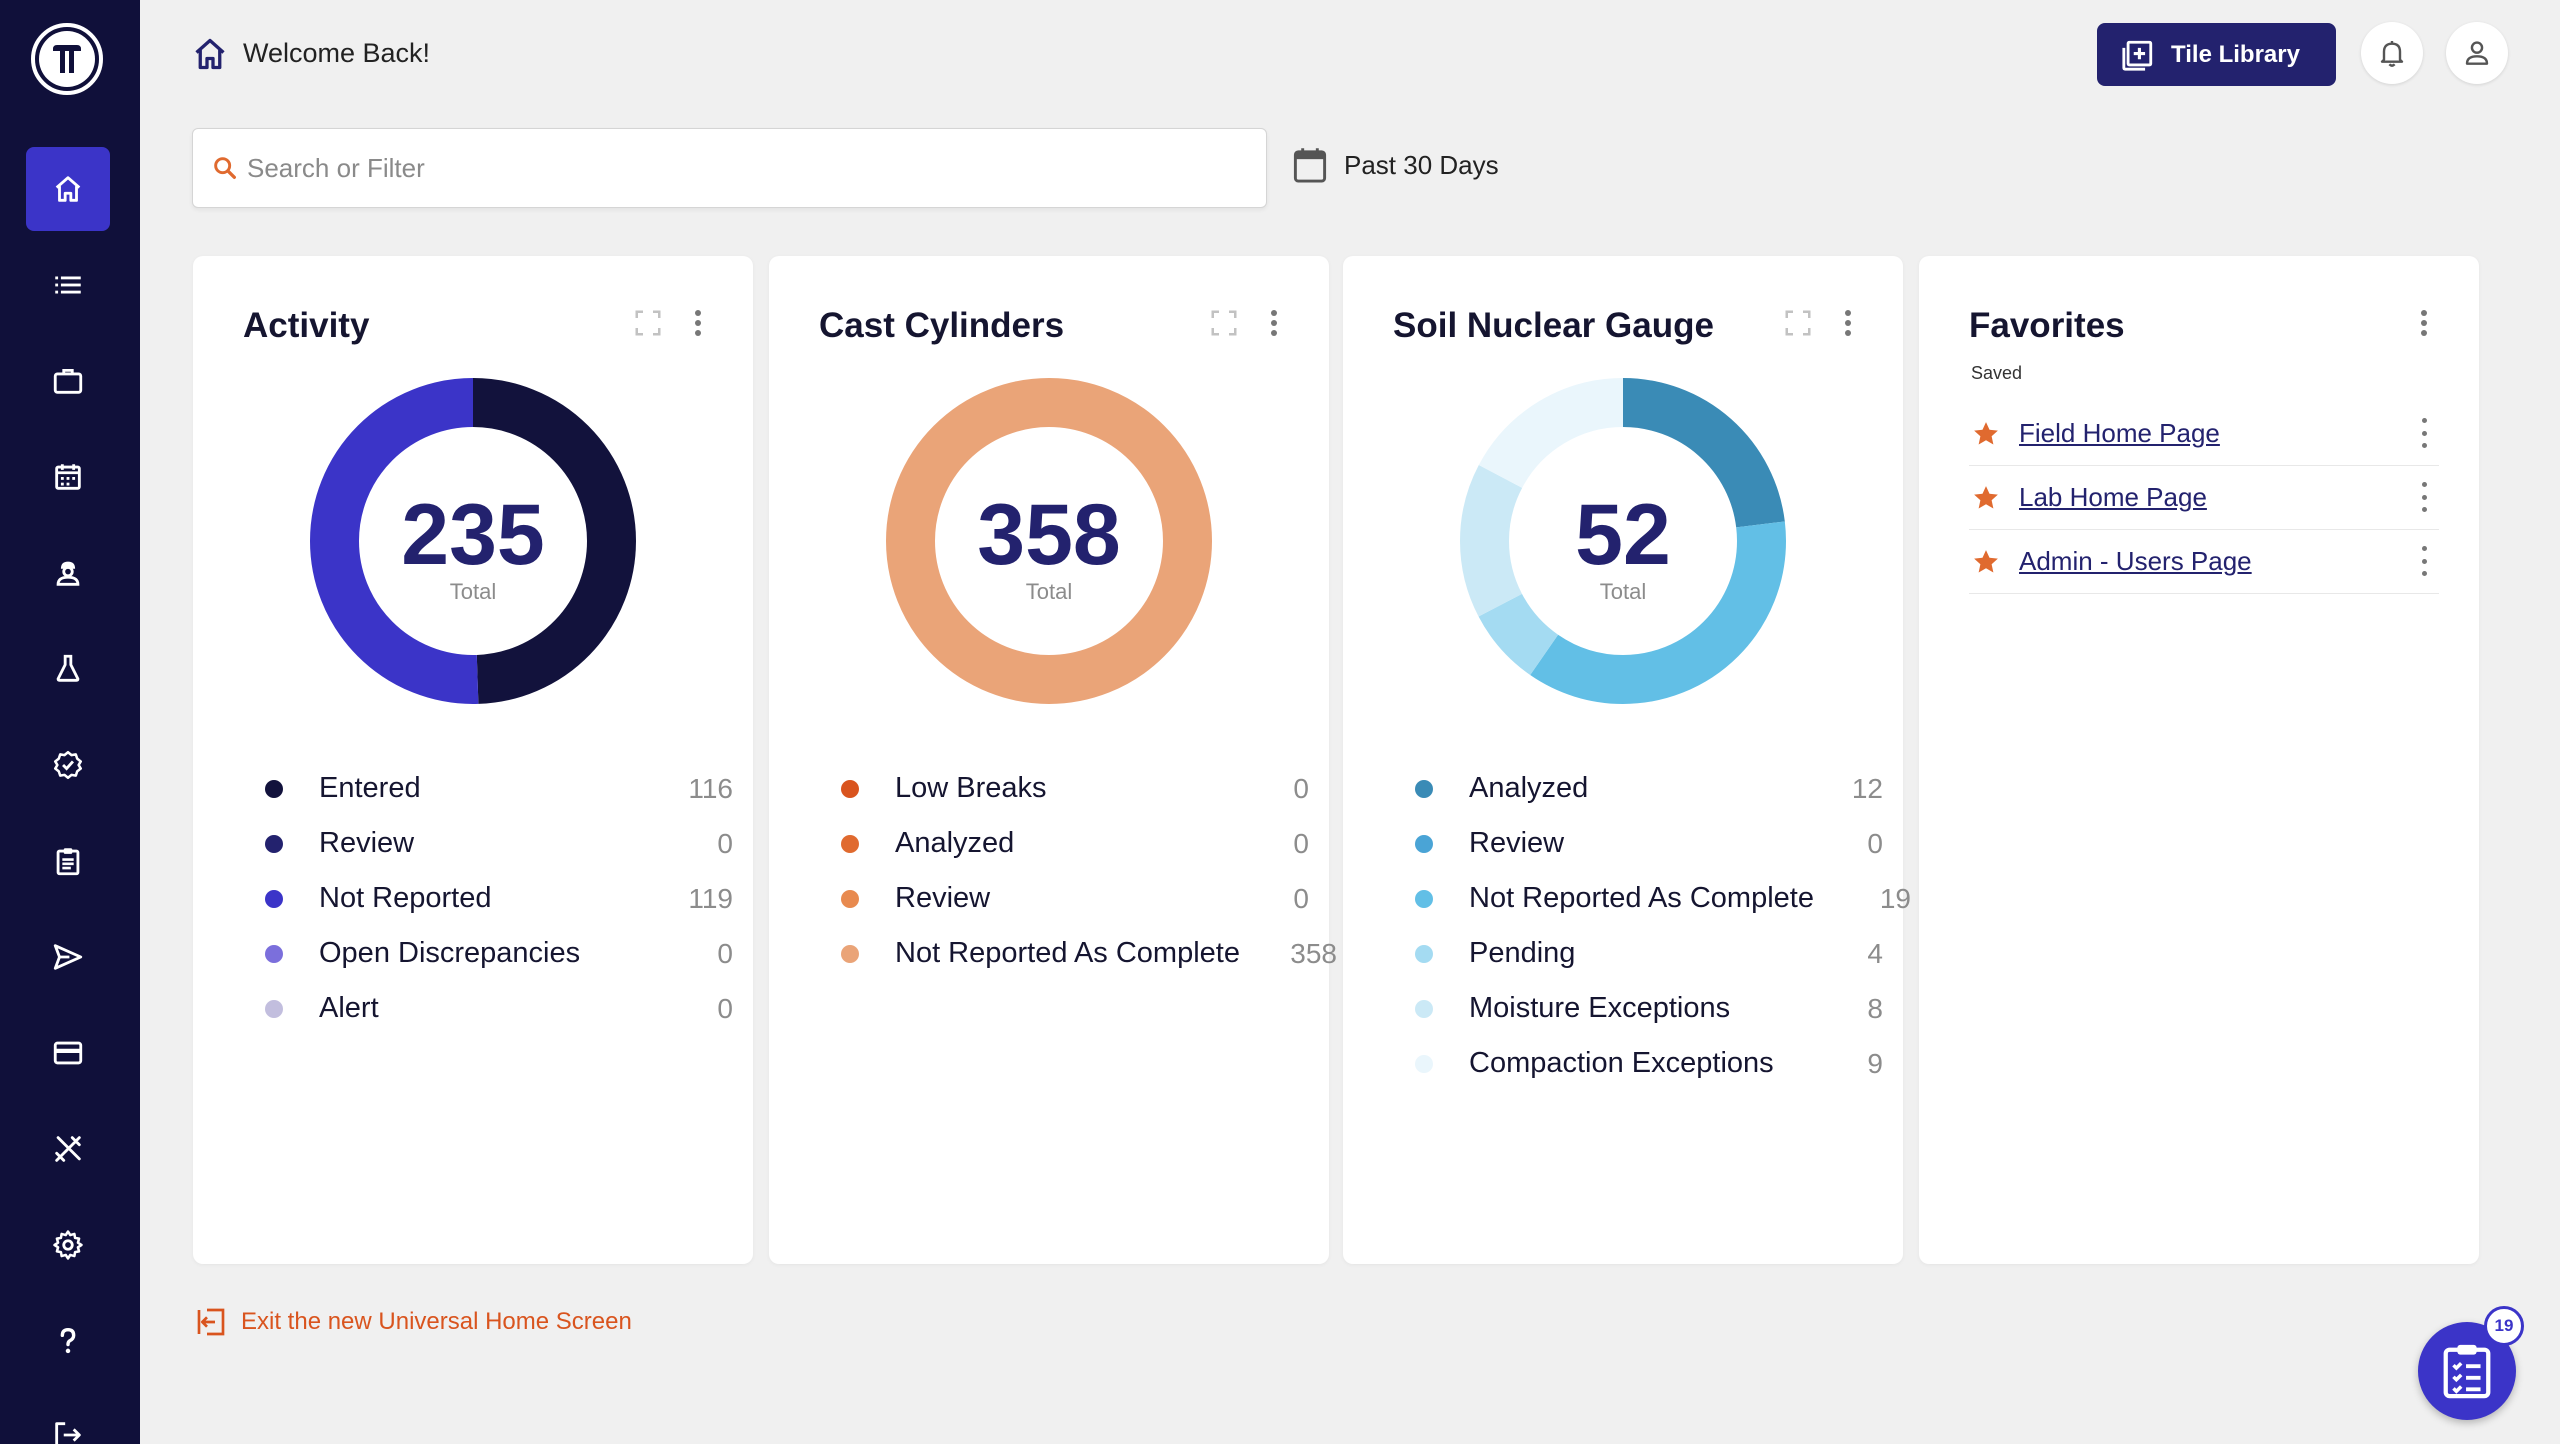 Image resolution: width=2560 pixels, height=1444 pixels. Describe the element at coordinates (450, 953) in the screenshot. I see `legend-label: Open Discrepancies` at that location.